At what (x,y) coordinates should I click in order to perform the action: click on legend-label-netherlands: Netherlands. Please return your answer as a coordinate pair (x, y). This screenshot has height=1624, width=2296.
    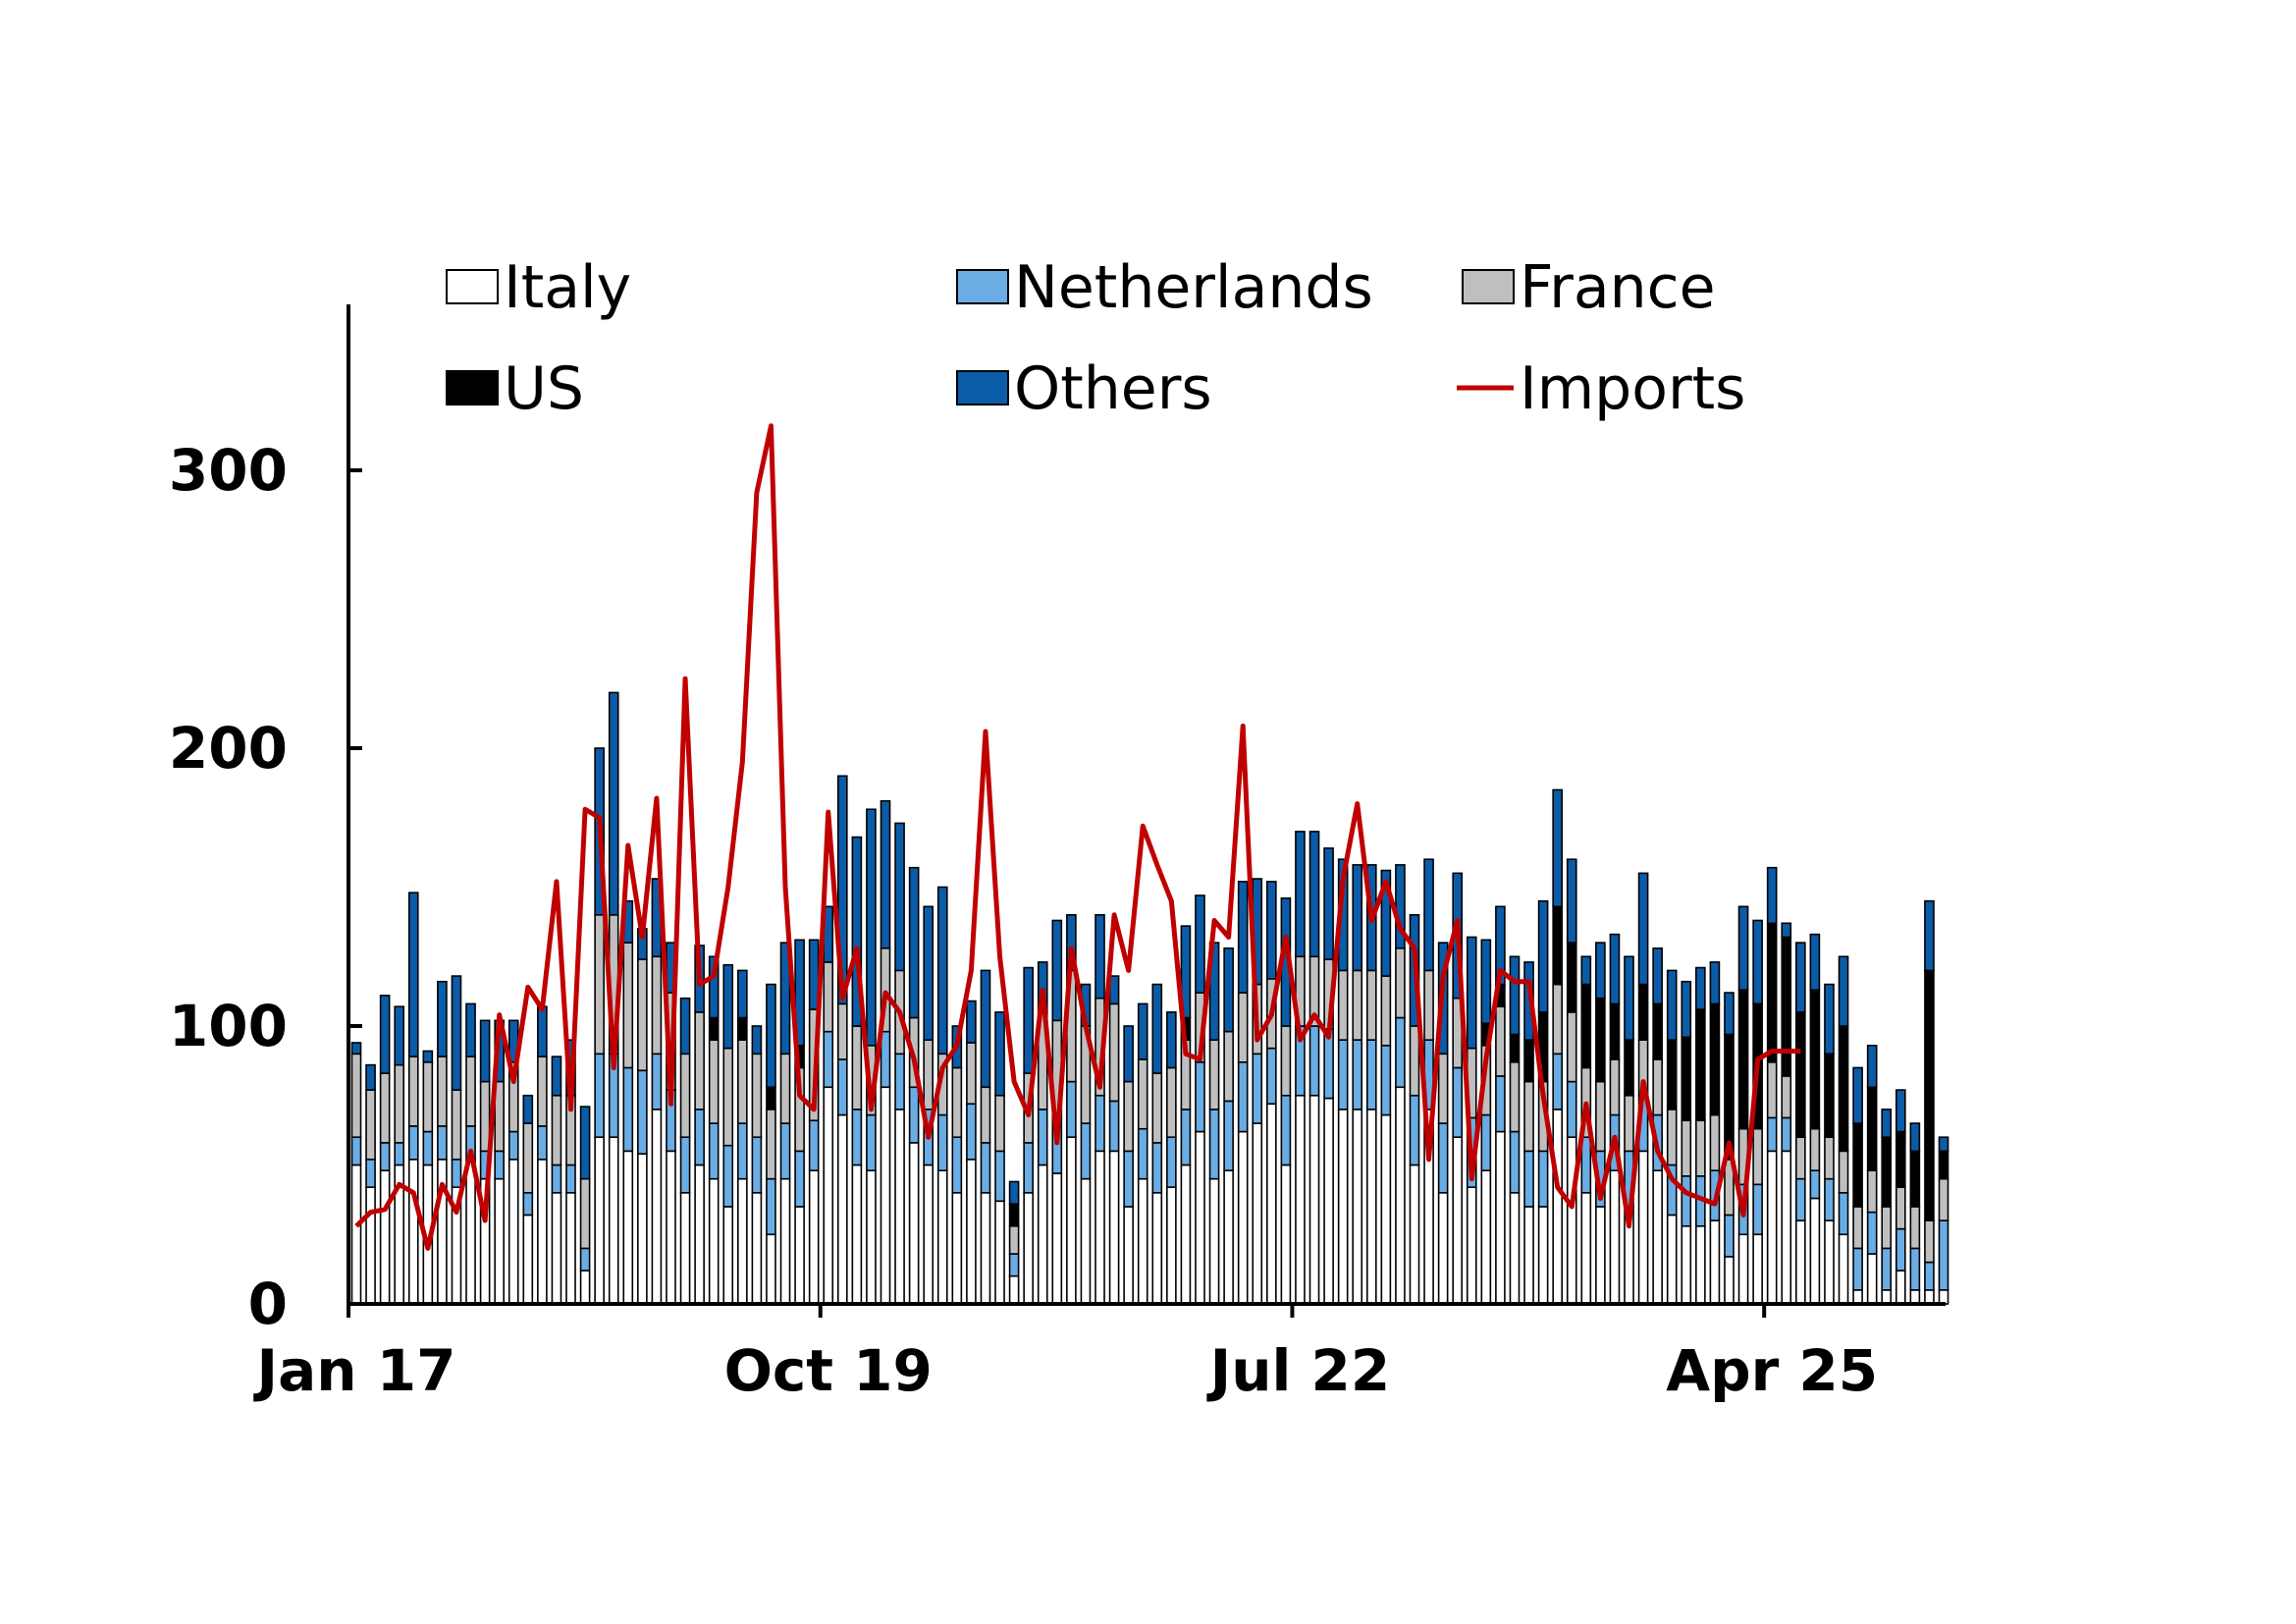
    Looking at the image, I should click on (1193, 287).